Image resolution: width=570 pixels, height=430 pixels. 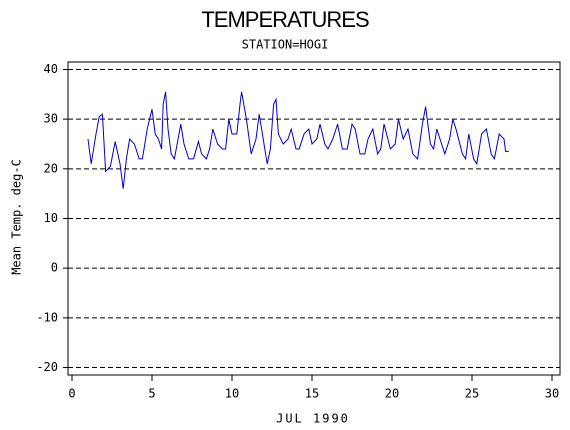 I want to click on y-tick-label: -10, so click(x=47, y=317).